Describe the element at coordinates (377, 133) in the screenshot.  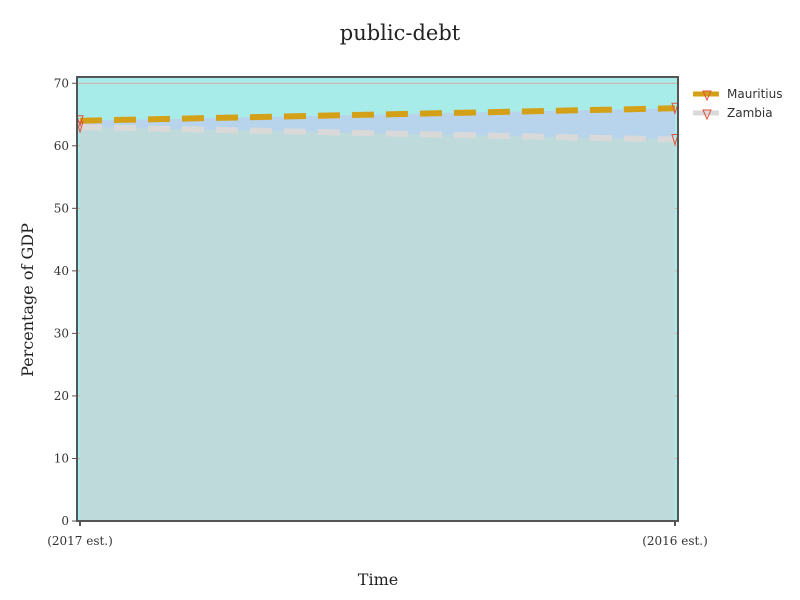
I see `line-zambia` at that location.